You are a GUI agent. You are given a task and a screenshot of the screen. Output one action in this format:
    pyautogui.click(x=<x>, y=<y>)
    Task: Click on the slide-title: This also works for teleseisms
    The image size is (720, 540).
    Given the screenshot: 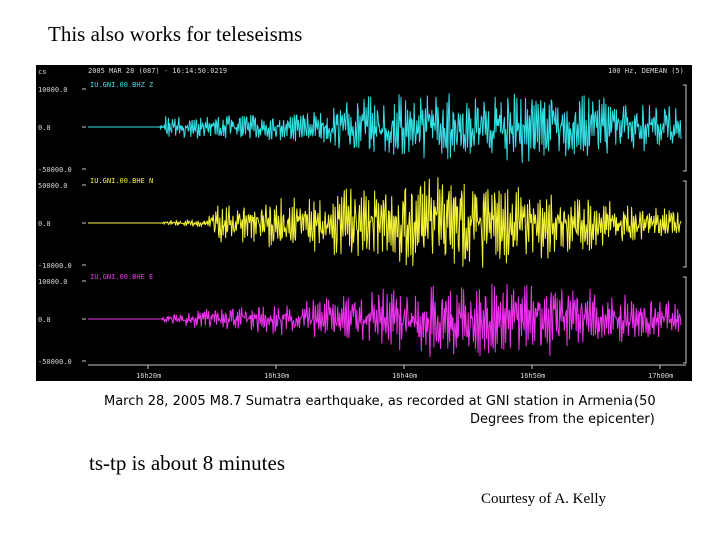 What is the action you would take?
    pyautogui.click(x=175, y=34)
    